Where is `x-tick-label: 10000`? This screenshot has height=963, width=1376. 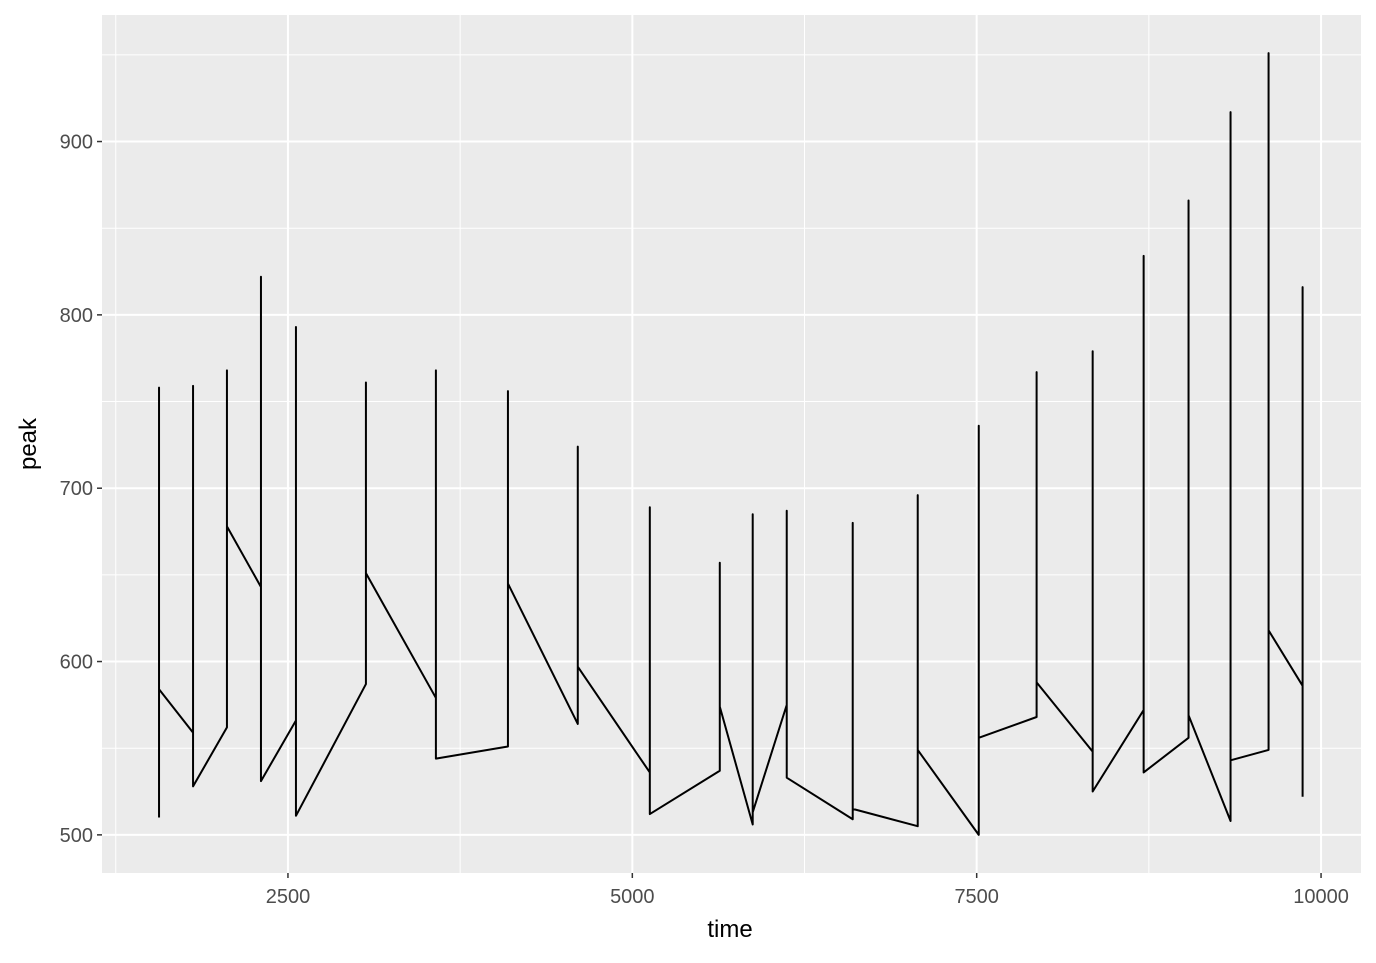 x-tick-label: 10000 is located at coordinates (1321, 897).